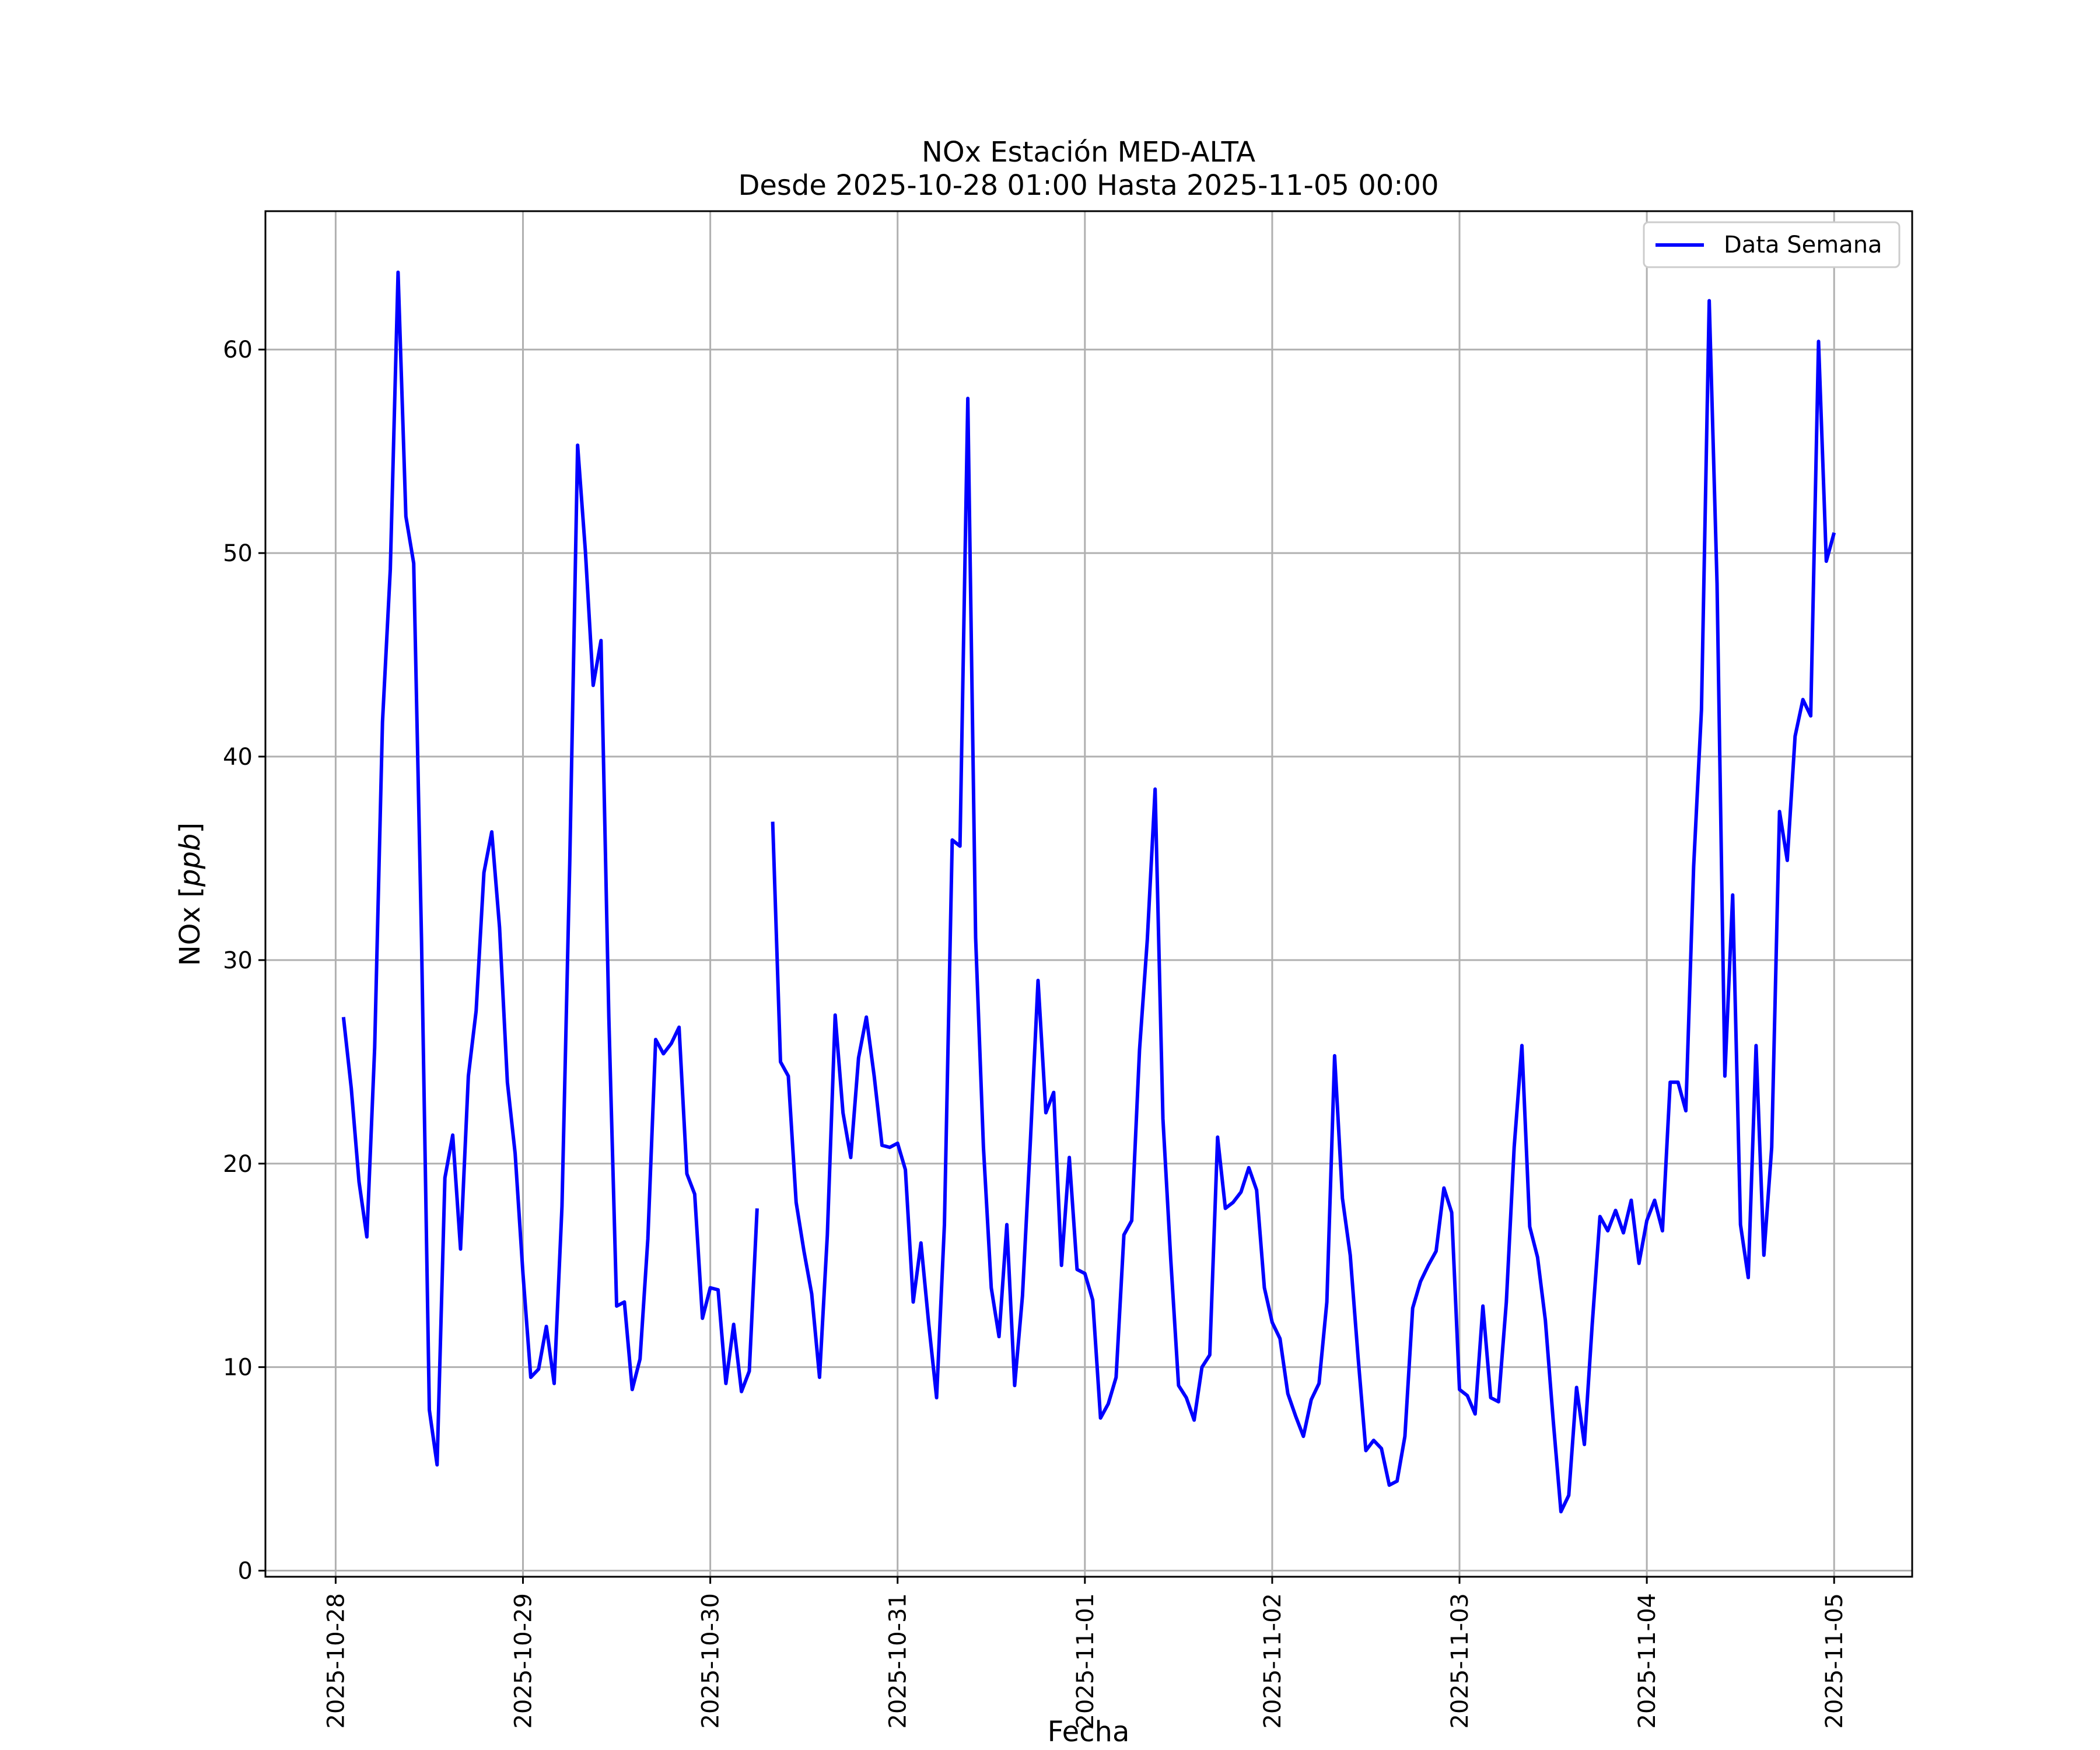 The image size is (2100, 1750). I want to click on y-tick-label: 40, so click(238, 757).